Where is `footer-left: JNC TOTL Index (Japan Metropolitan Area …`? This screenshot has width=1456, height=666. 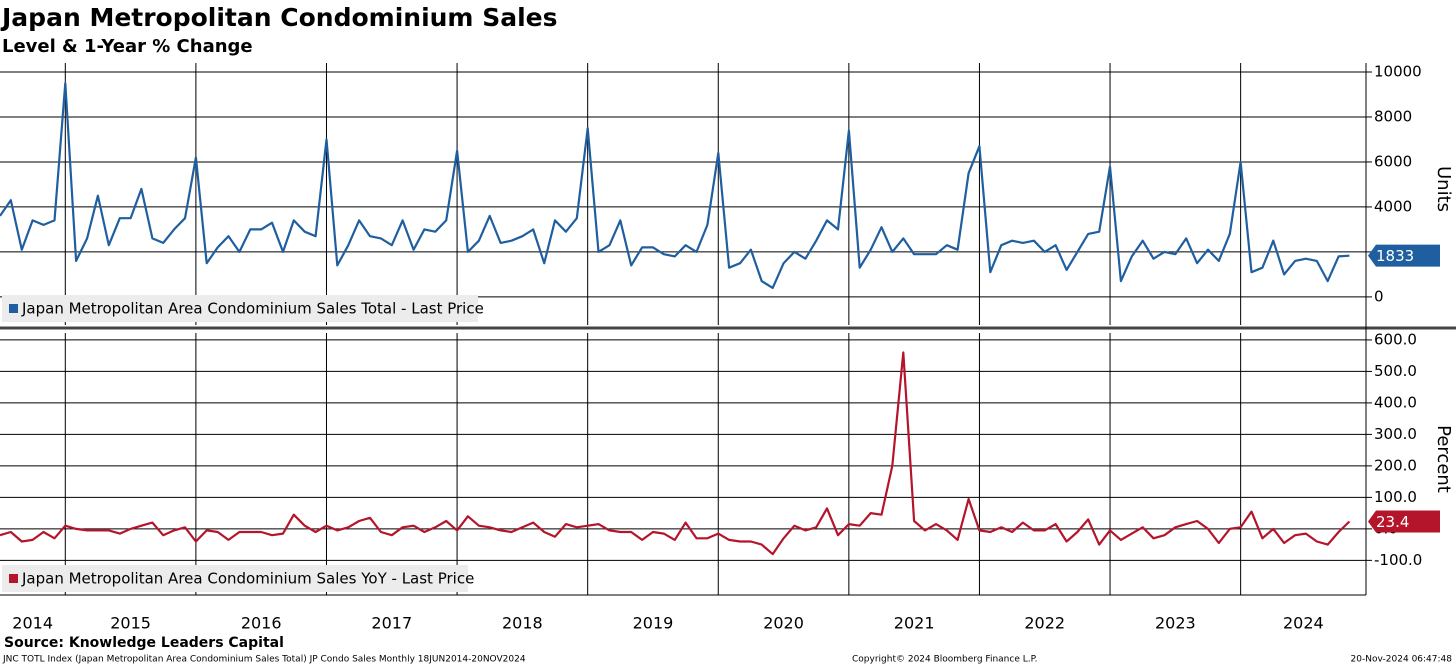 footer-left: JNC TOTL Index (Japan Metropolitan Area … is located at coordinates (264, 660).